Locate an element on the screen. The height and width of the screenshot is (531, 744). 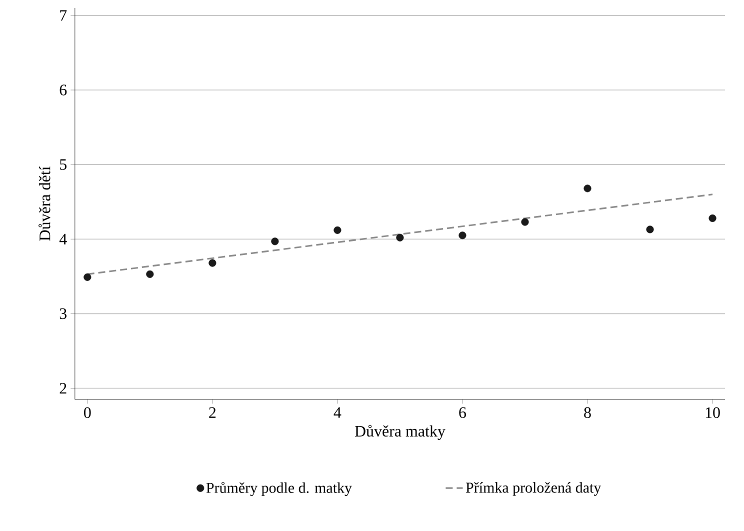
y-tick-label: 5 is located at coordinates (63, 164).